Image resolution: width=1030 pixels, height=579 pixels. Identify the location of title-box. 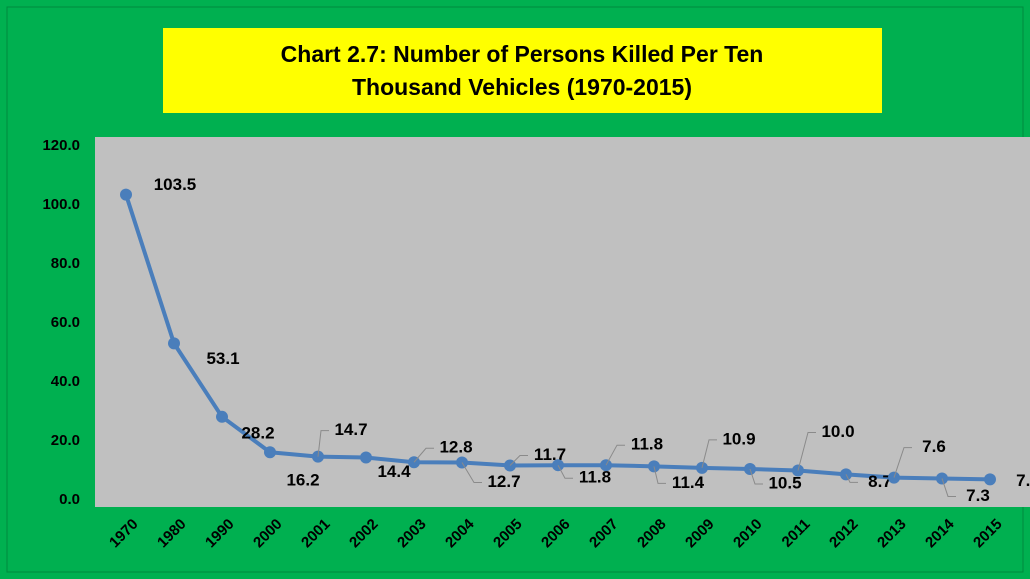
(522, 70).